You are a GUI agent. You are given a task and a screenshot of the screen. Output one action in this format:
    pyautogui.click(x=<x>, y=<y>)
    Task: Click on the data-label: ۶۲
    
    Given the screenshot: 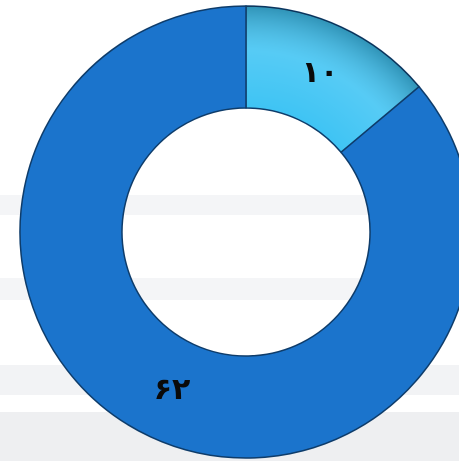 What is the action you would take?
    pyautogui.click(x=172, y=389)
    